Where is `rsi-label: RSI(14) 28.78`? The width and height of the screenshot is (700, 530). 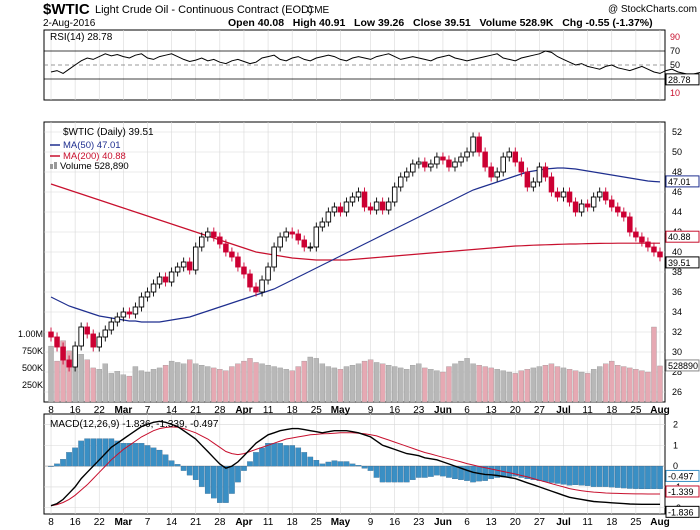 rsi-label: RSI(14) 28.78 is located at coordinates (81, 37).